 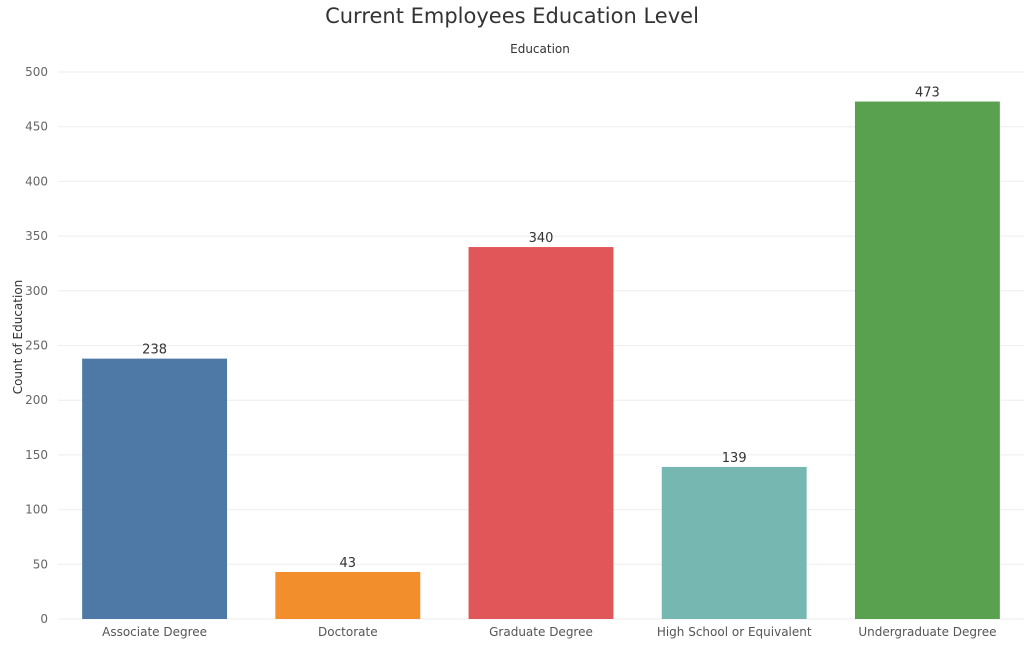 What do you see at coordinates (541, 632) in the screenshot?
I see `x-tick-label: Graduate Degree` at bounding box center [541, 632].